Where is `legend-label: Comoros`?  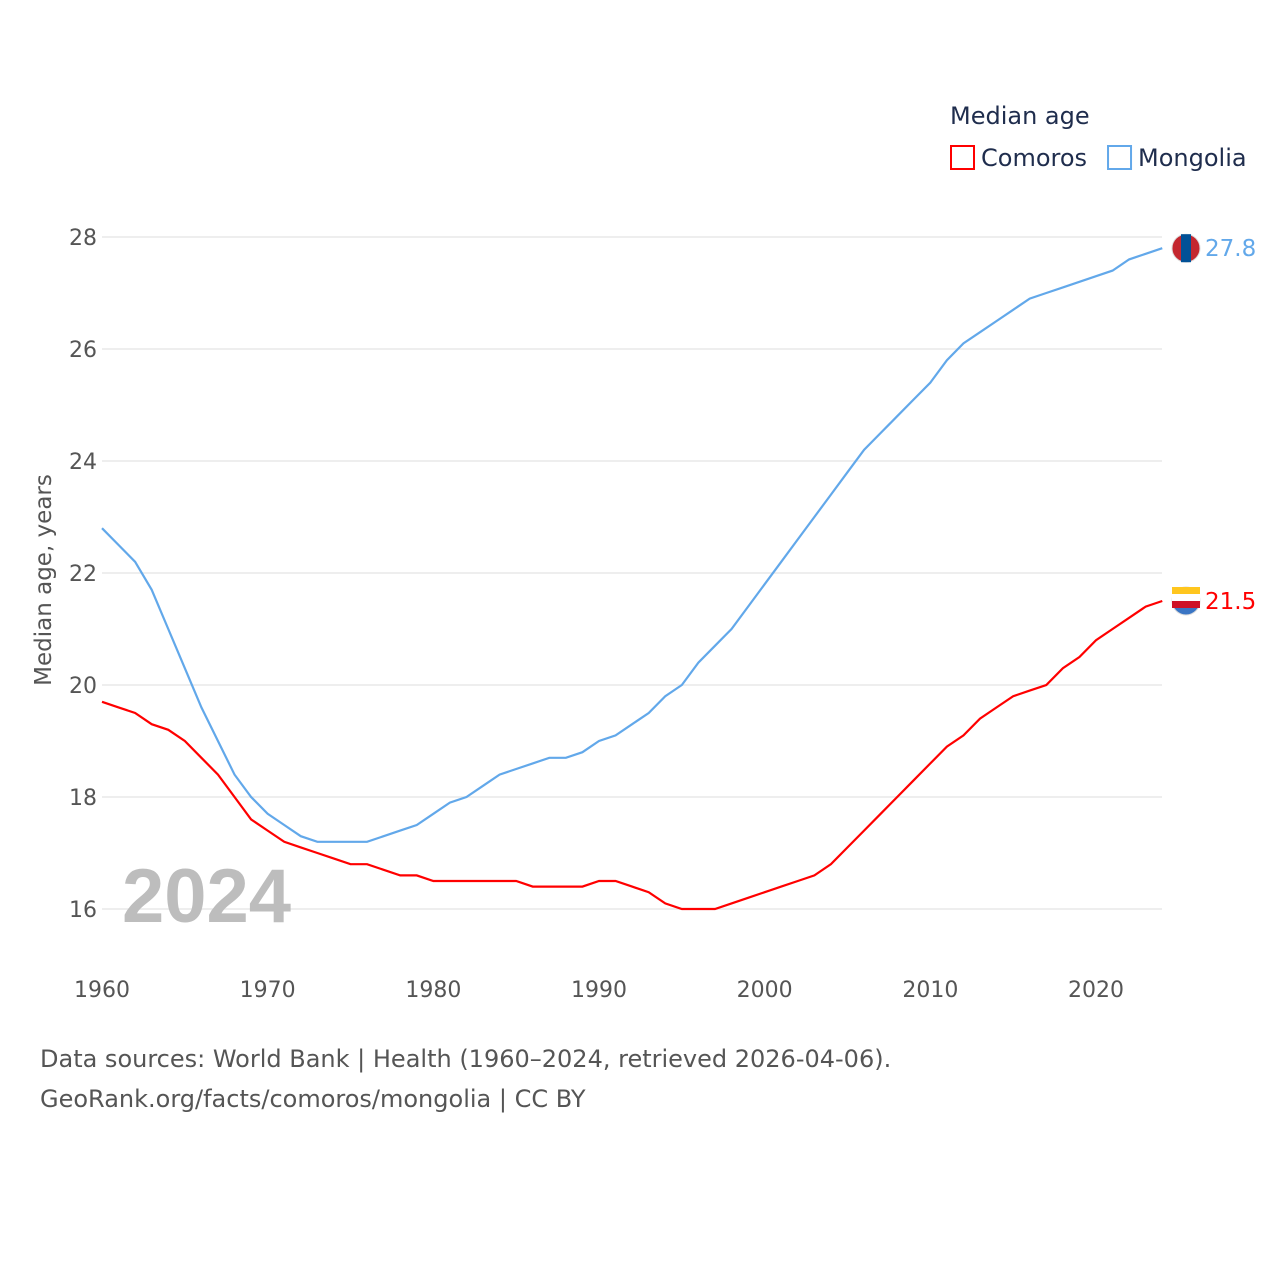 legend-label: Comoros is located at coordinates (1034, 158).